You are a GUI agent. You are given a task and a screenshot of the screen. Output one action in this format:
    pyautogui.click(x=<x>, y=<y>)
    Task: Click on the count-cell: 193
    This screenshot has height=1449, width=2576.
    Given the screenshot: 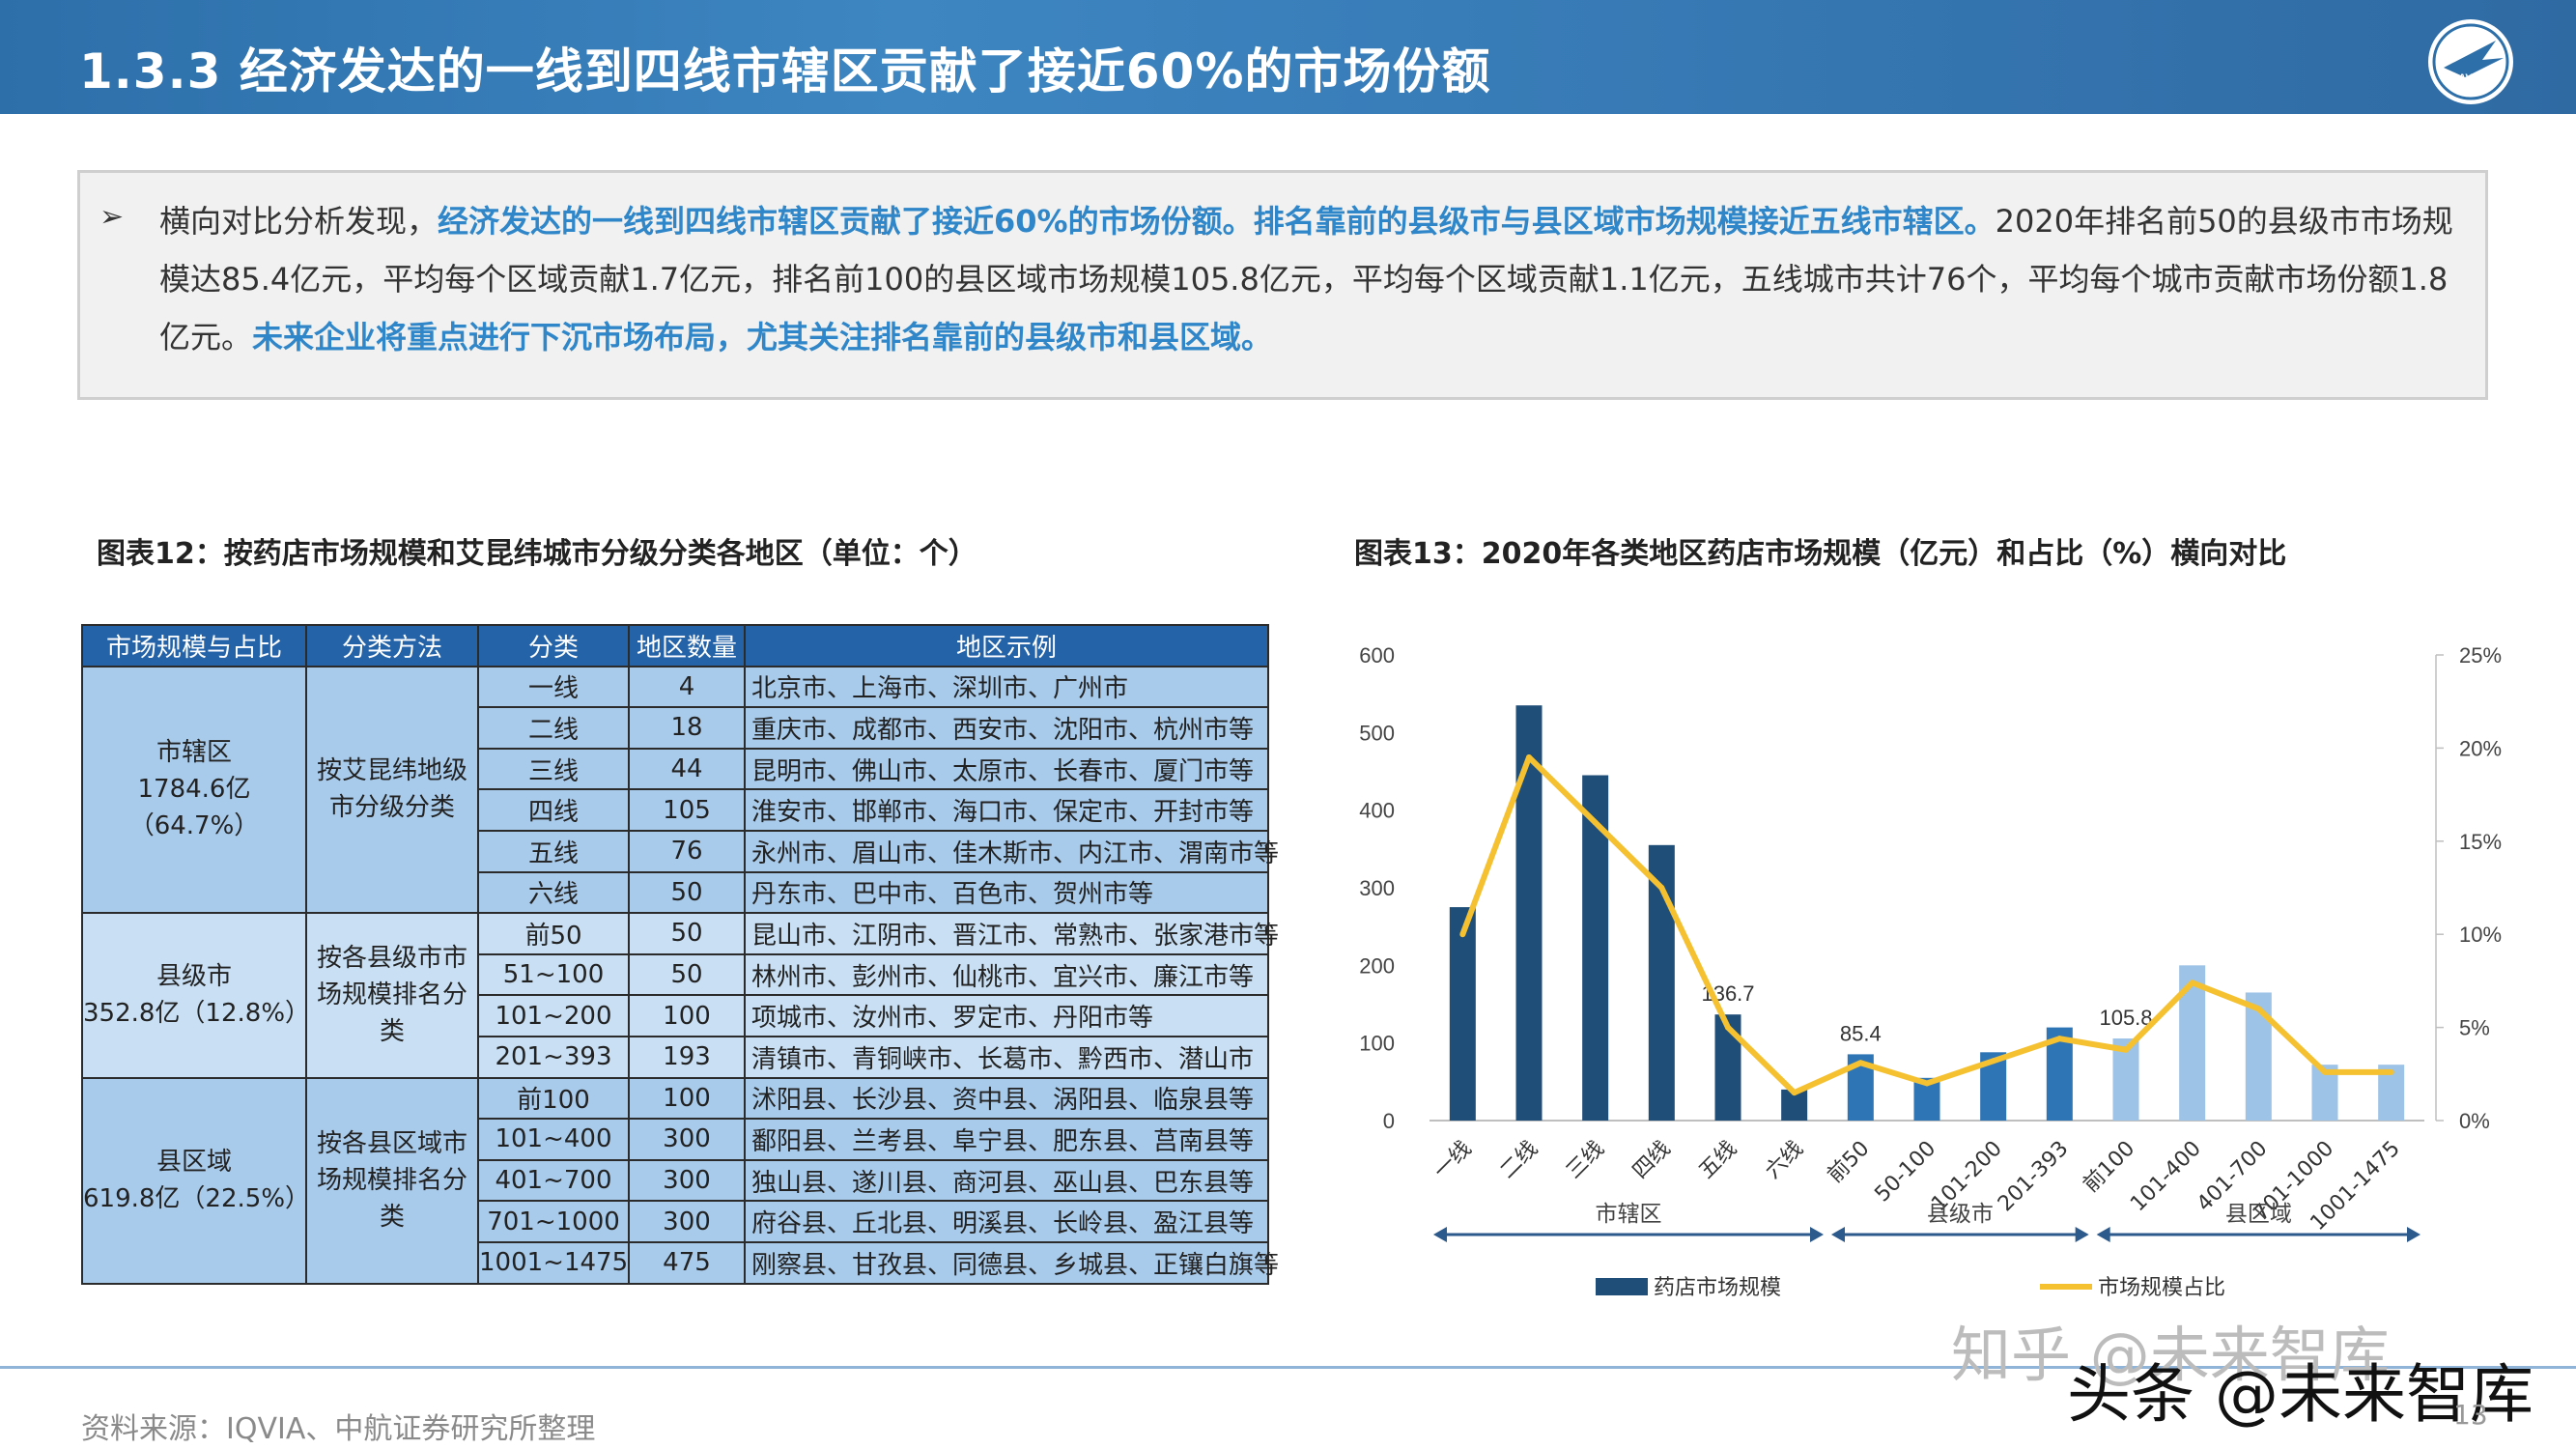 What is the action you would take?
    pyautogui.click(x=687, y=1057)
    